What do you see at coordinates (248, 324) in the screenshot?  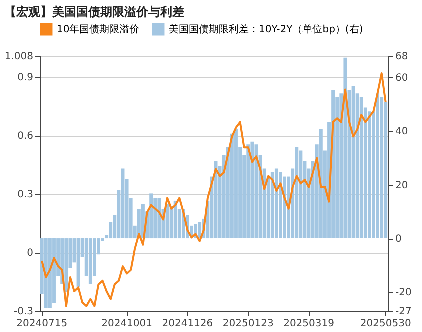 I see `x-tick-label: 20250123` at bounding box center [248, 324].